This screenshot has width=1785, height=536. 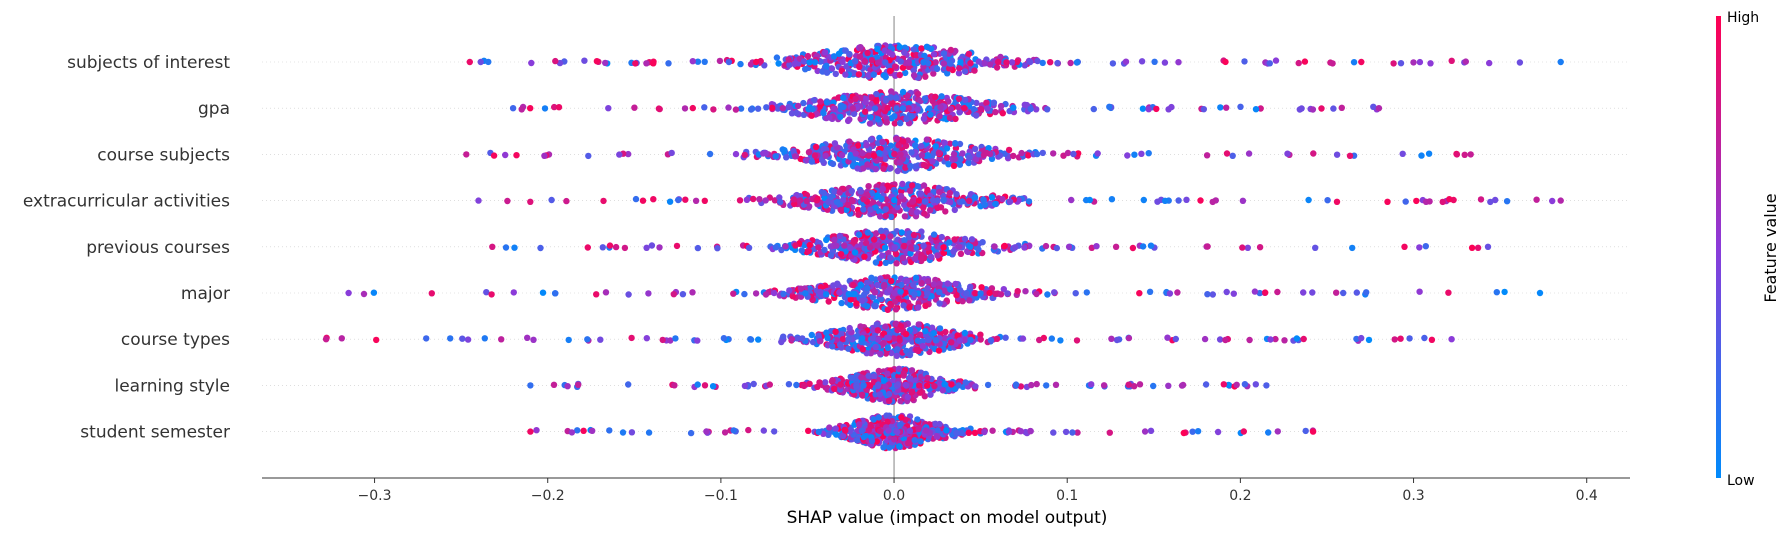 What do you see at coordinates (1587, 496) in the screenshot?
I see `x-tick-label: 0.4` at bounding box center [1587, 496].